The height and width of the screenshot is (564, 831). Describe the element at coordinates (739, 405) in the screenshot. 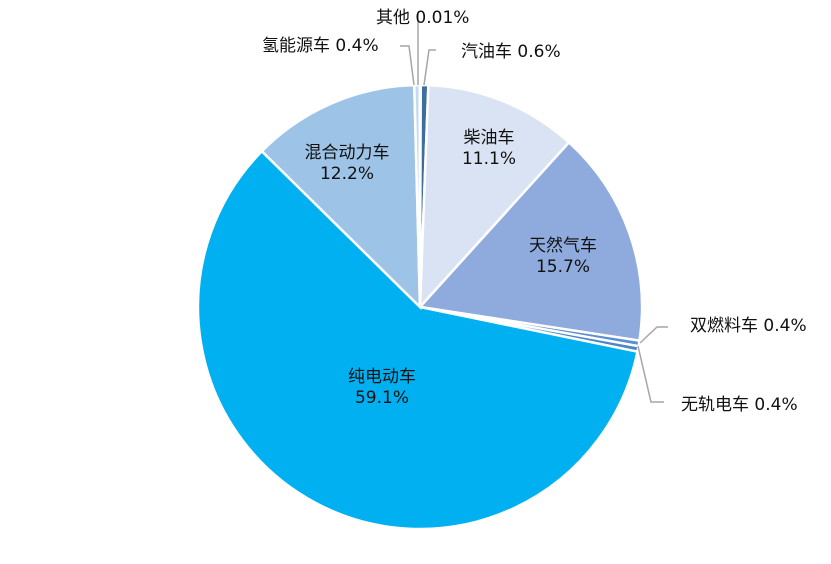

I see `label-trolleybus: 无轨电车 0.4%` at that location.